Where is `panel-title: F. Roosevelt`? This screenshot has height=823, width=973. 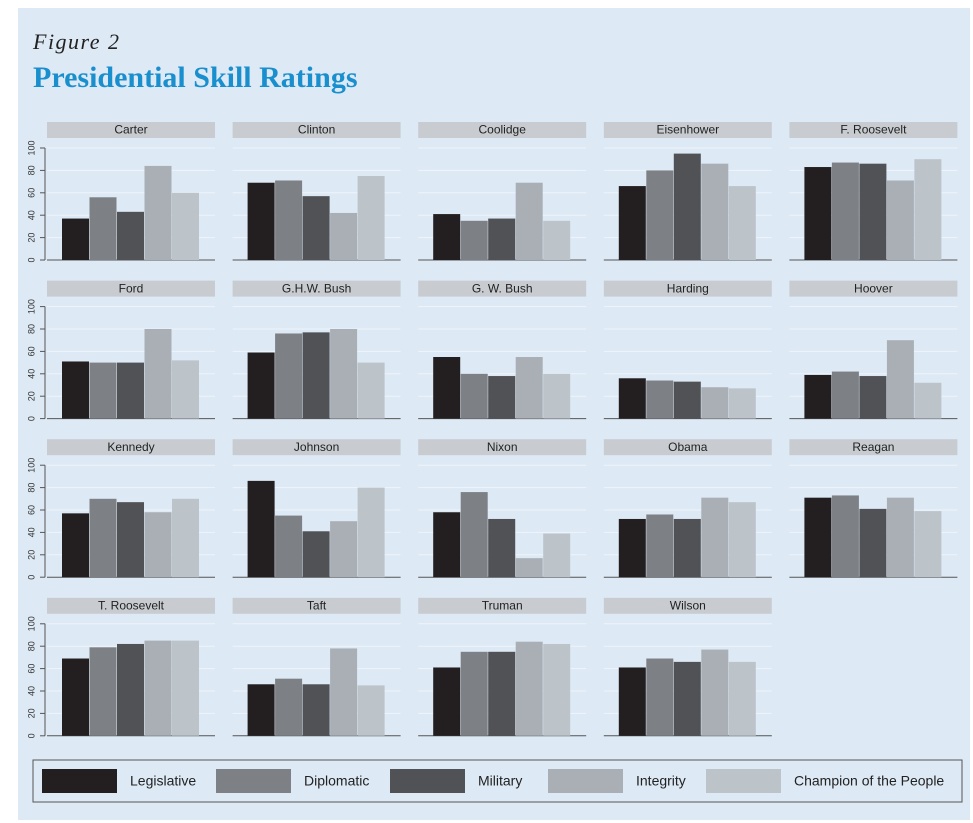 panel-title: F. Roosevelt is located at coordinates (873, 130).